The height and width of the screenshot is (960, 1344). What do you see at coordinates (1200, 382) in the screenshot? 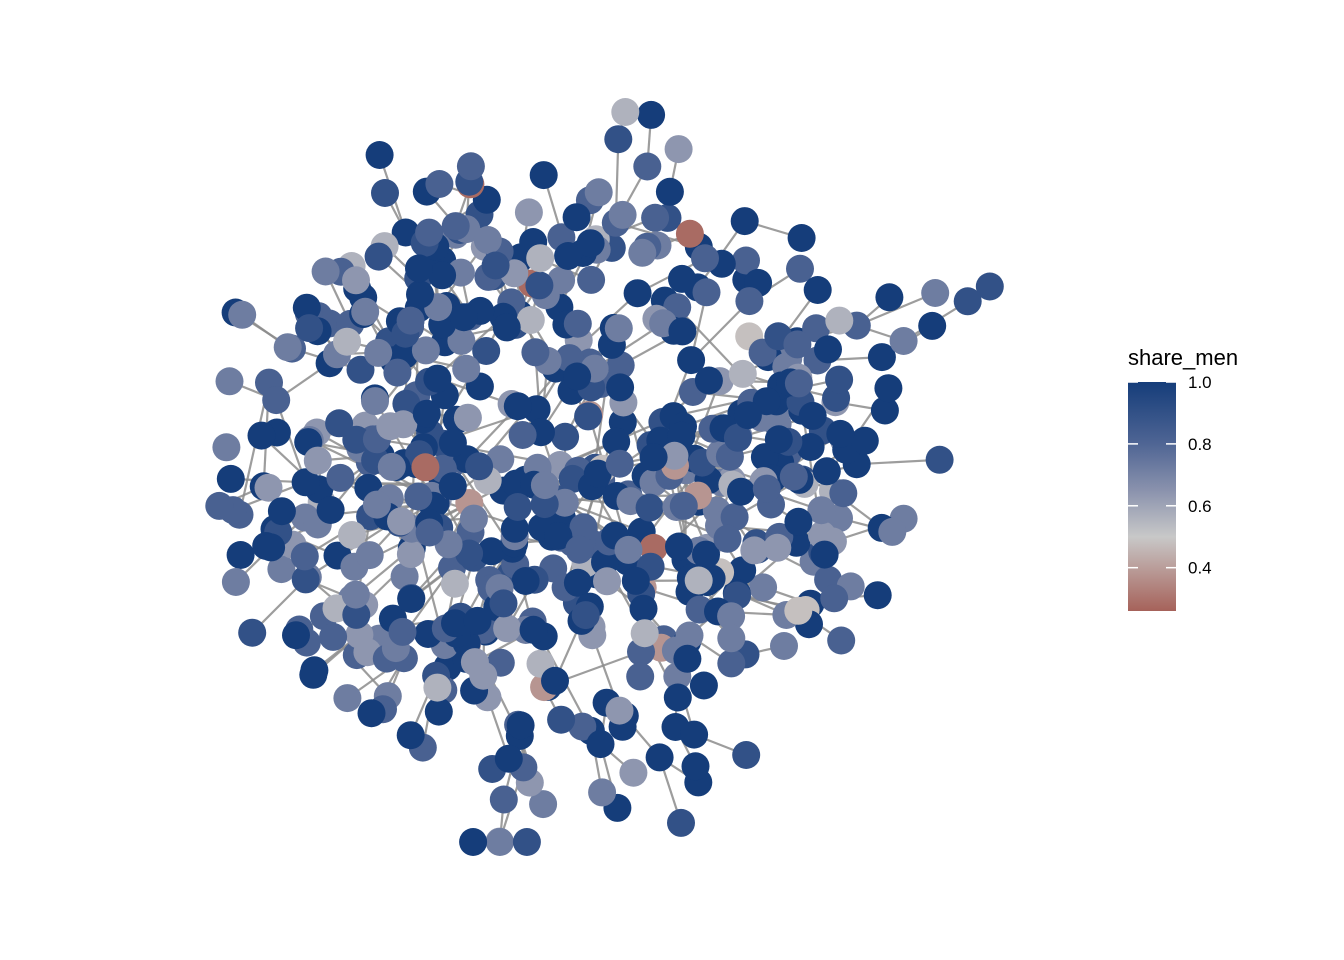
I see `legend-tick-label: 1.0` at bounding box center [1200, 382].